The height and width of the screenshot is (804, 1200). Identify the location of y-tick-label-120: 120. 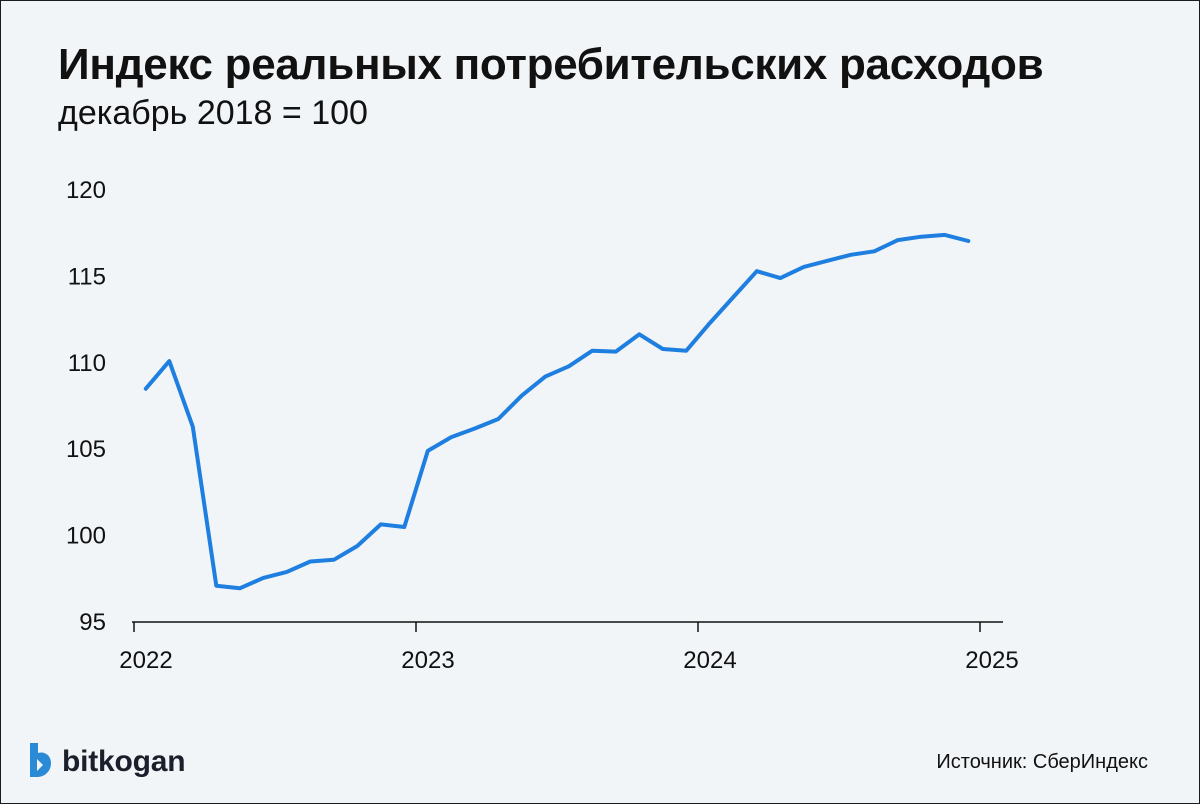
(86, 190).